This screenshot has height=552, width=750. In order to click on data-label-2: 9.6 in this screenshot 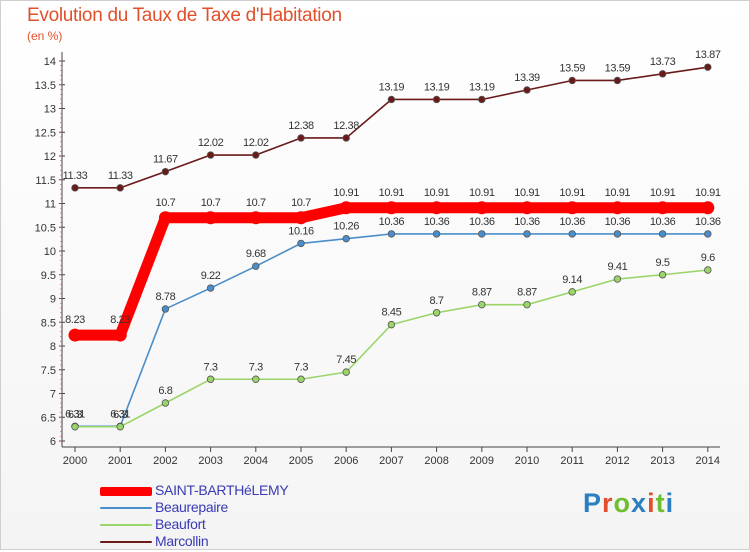, I will do `click(708, 258)`.